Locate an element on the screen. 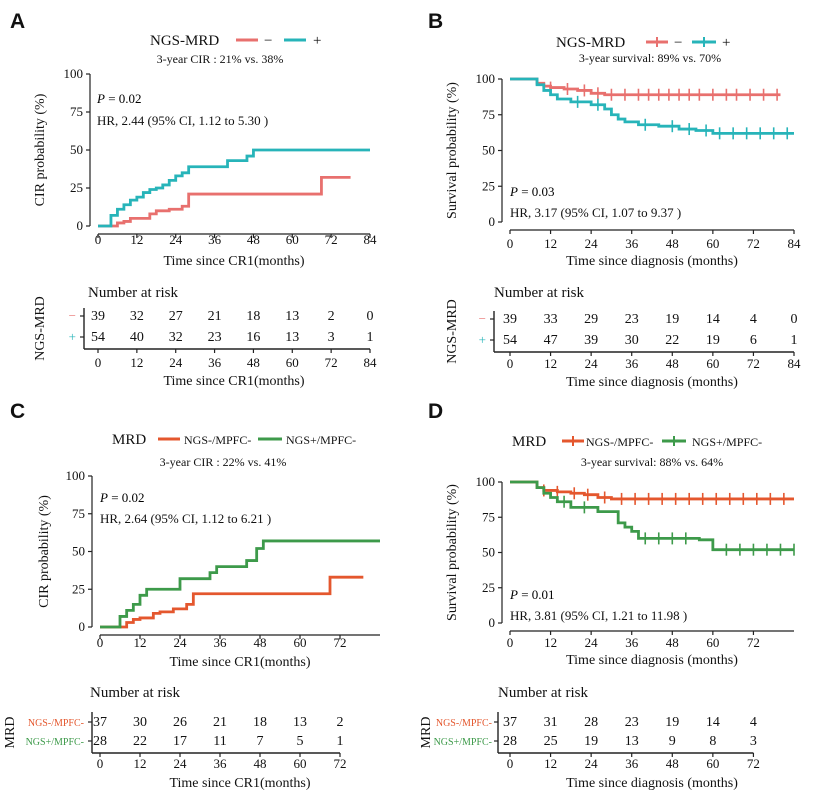  x-tick-label: 24 is located at coordinates (181, 642).